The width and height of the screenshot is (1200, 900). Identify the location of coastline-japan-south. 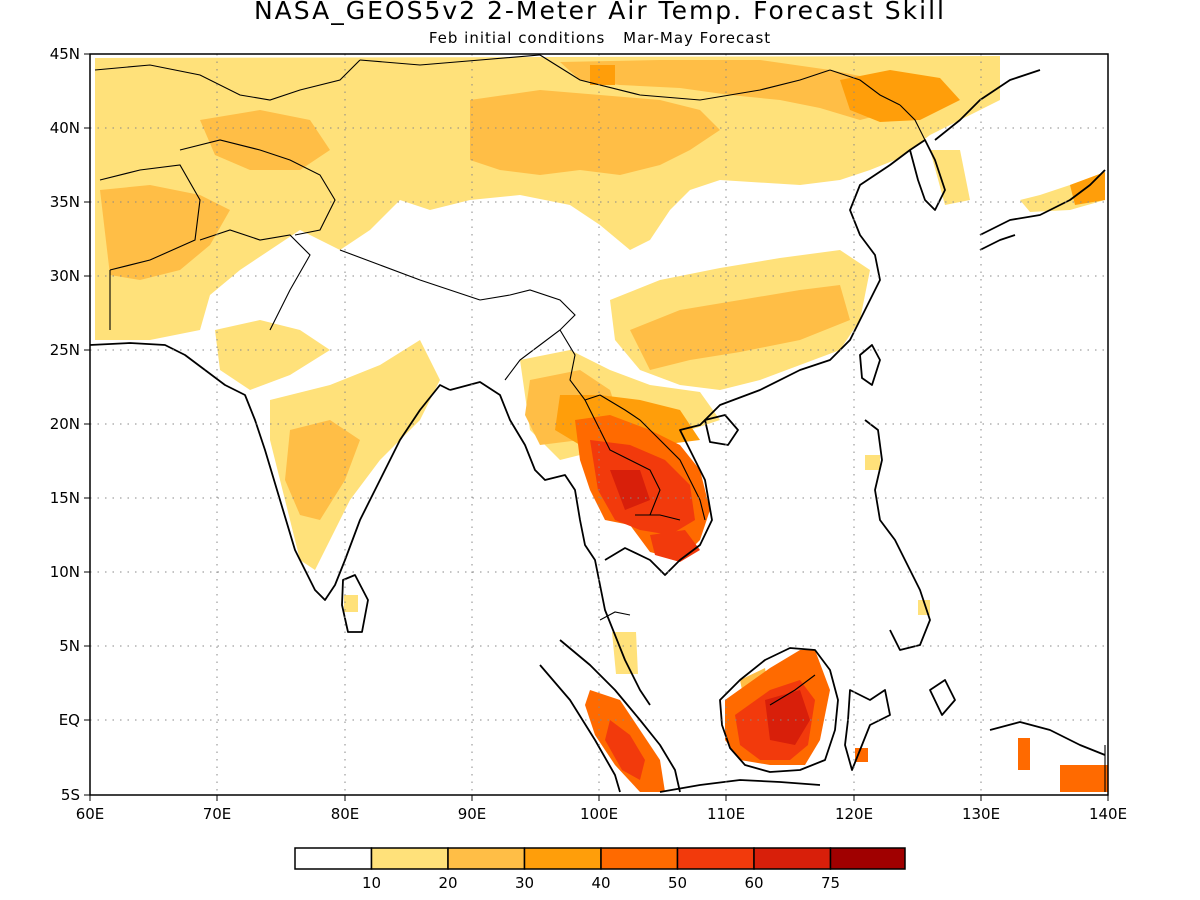
(997, 242).